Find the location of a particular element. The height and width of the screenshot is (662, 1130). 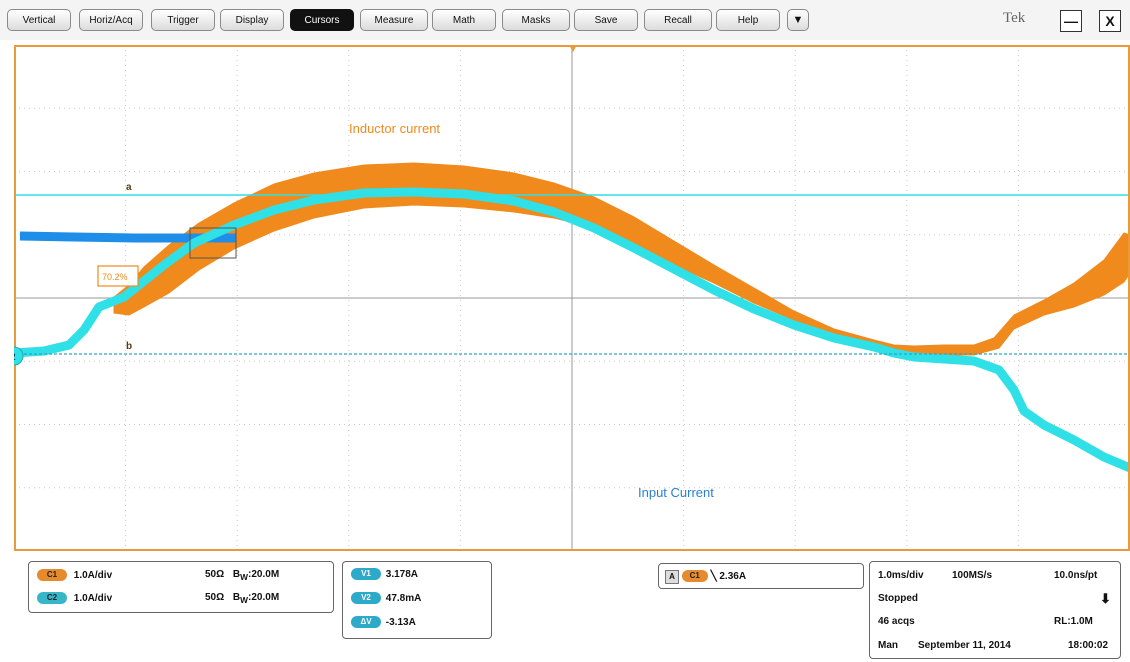

ch1-impedance: 50Ω is located at coordinates (215, 574).